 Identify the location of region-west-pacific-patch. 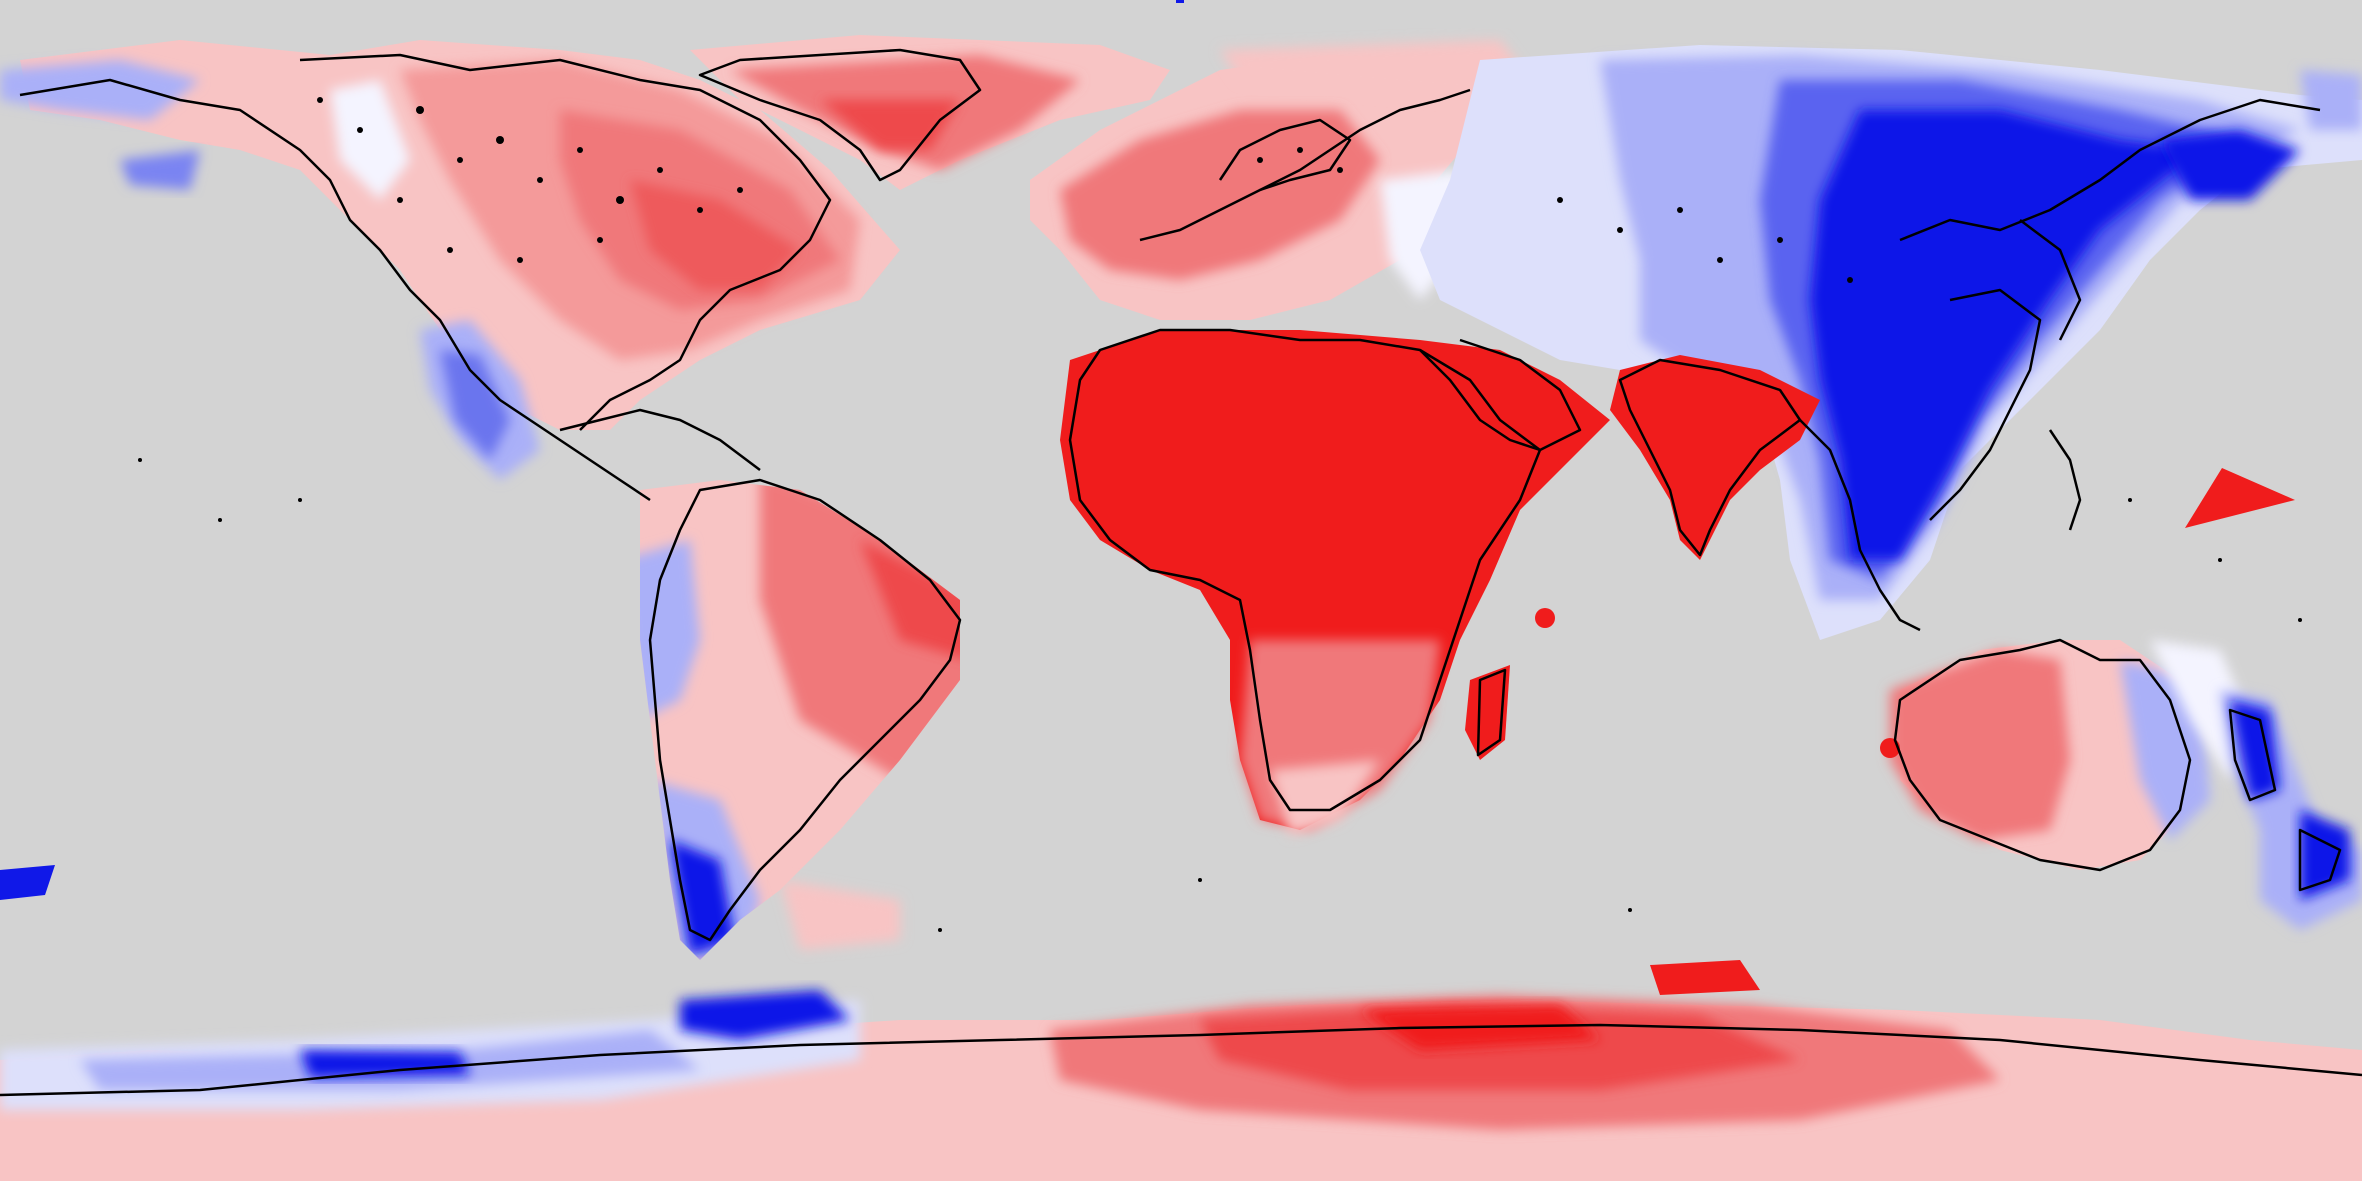
(27, 882).